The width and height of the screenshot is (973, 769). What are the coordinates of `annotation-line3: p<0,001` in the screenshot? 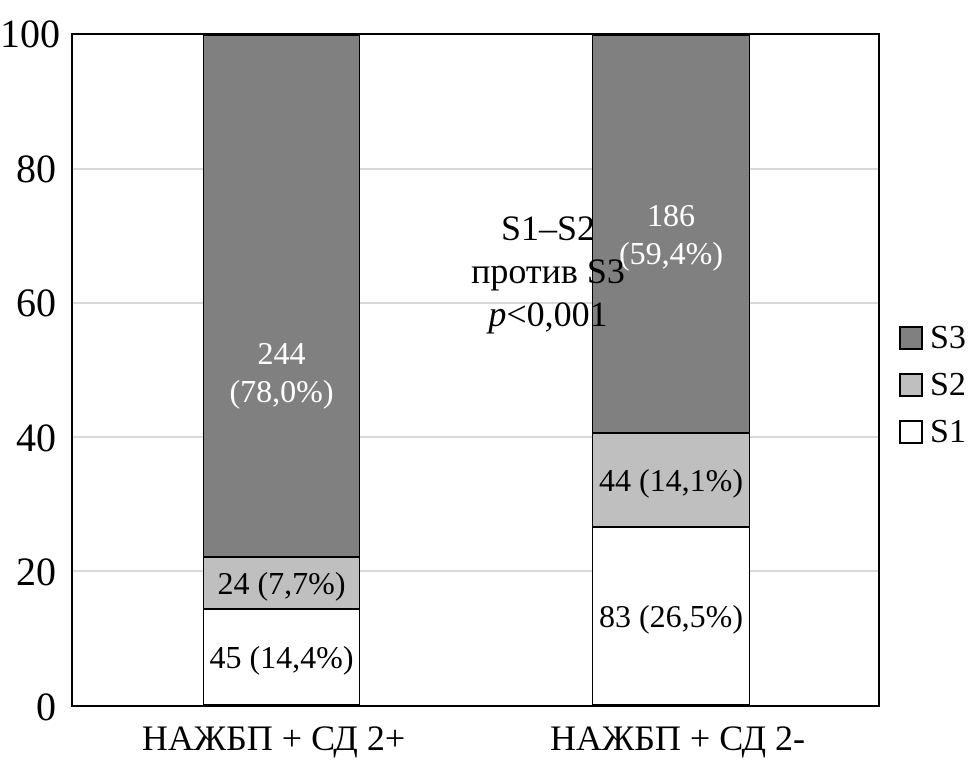 It's located at (548, 314).